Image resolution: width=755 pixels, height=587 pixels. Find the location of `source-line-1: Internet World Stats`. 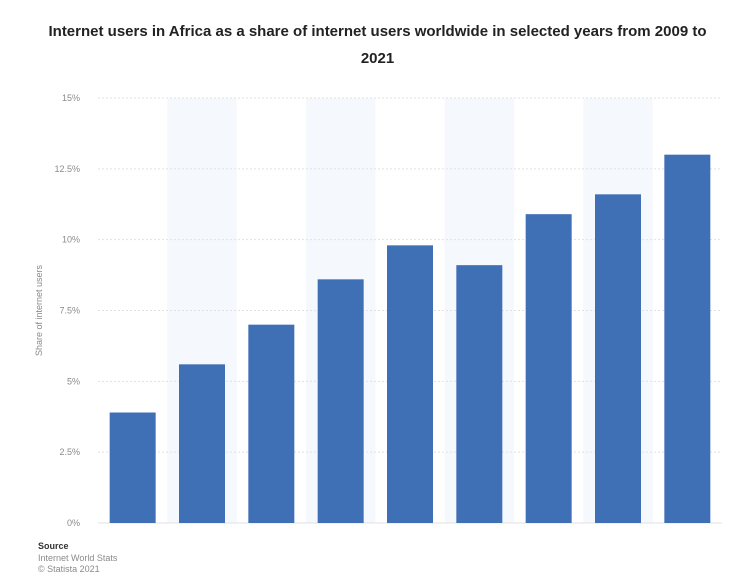

source-line-1: Internet World Stats is located at coordinates (78, 557).